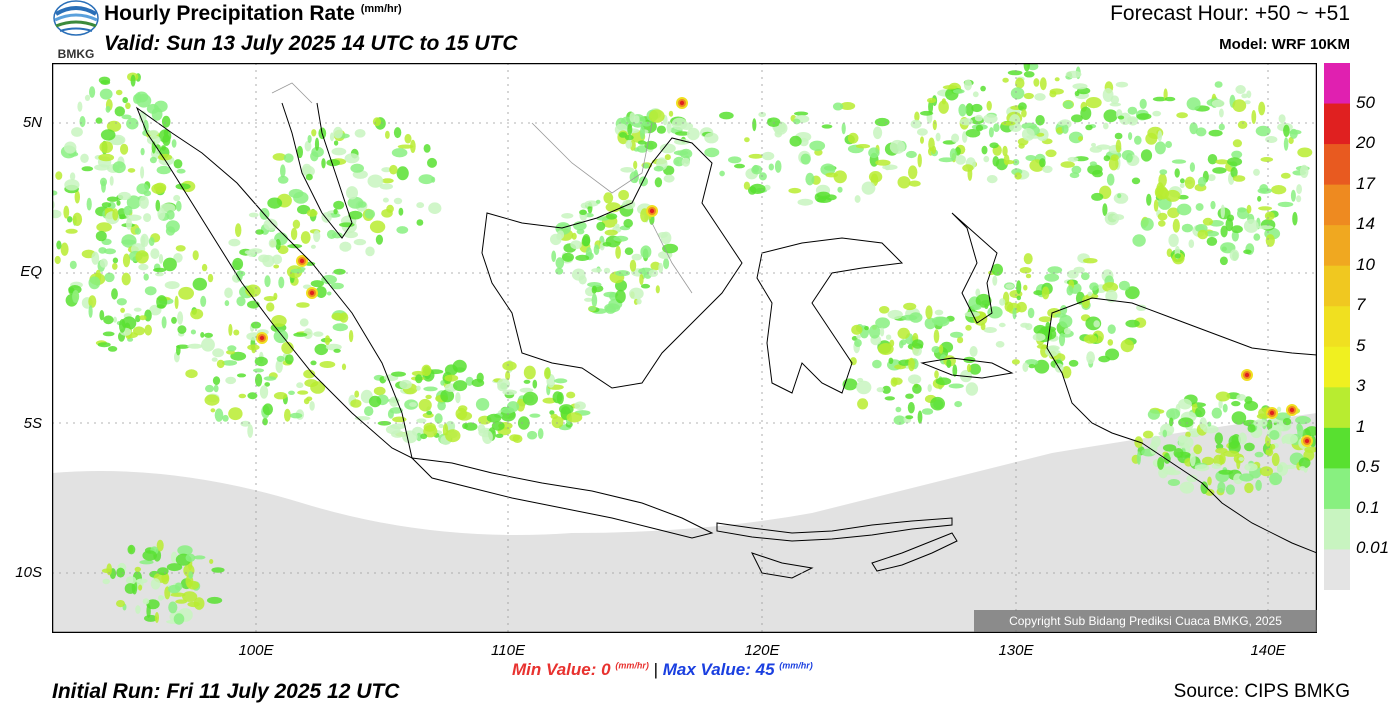  I want to click on chart-title: Hourly Precipitation Rate (mm/hr), so click(253, 14).